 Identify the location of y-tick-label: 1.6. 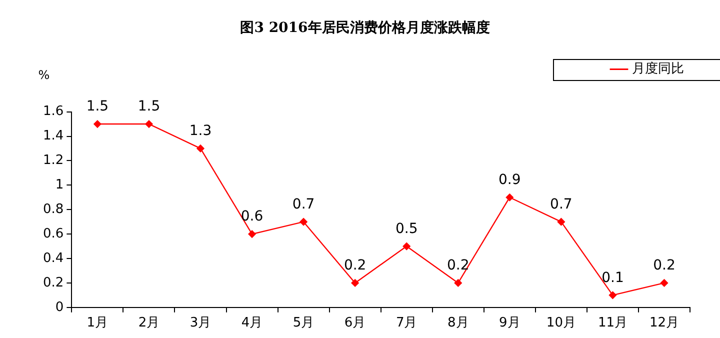
(53, 112).